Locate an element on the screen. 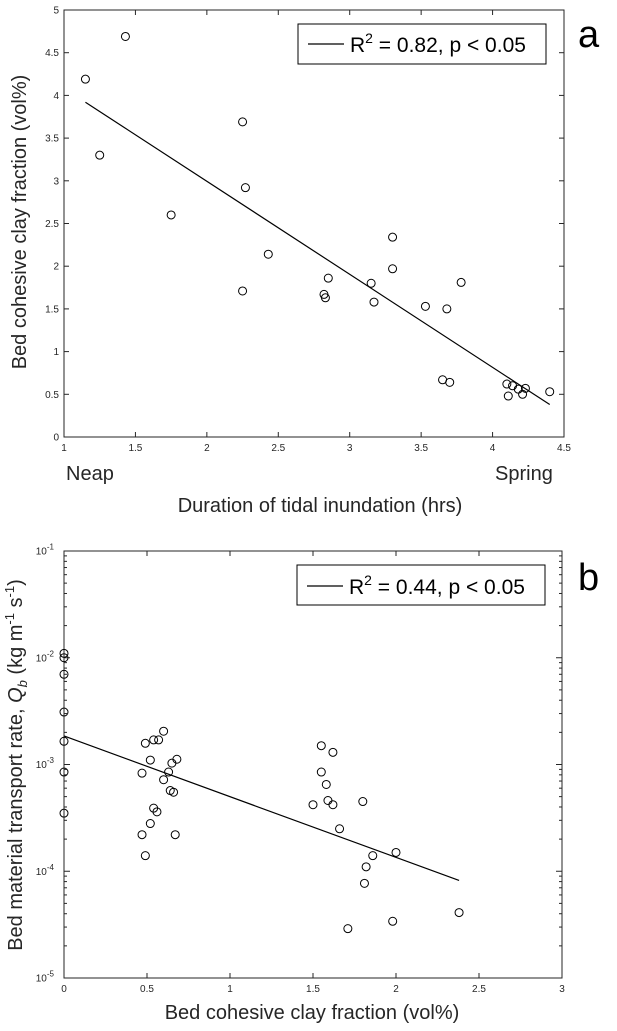 The height and width of the screenshot is (1031, 617). x-tick-label-b: 1.5 is located at coordinates (313, 989).